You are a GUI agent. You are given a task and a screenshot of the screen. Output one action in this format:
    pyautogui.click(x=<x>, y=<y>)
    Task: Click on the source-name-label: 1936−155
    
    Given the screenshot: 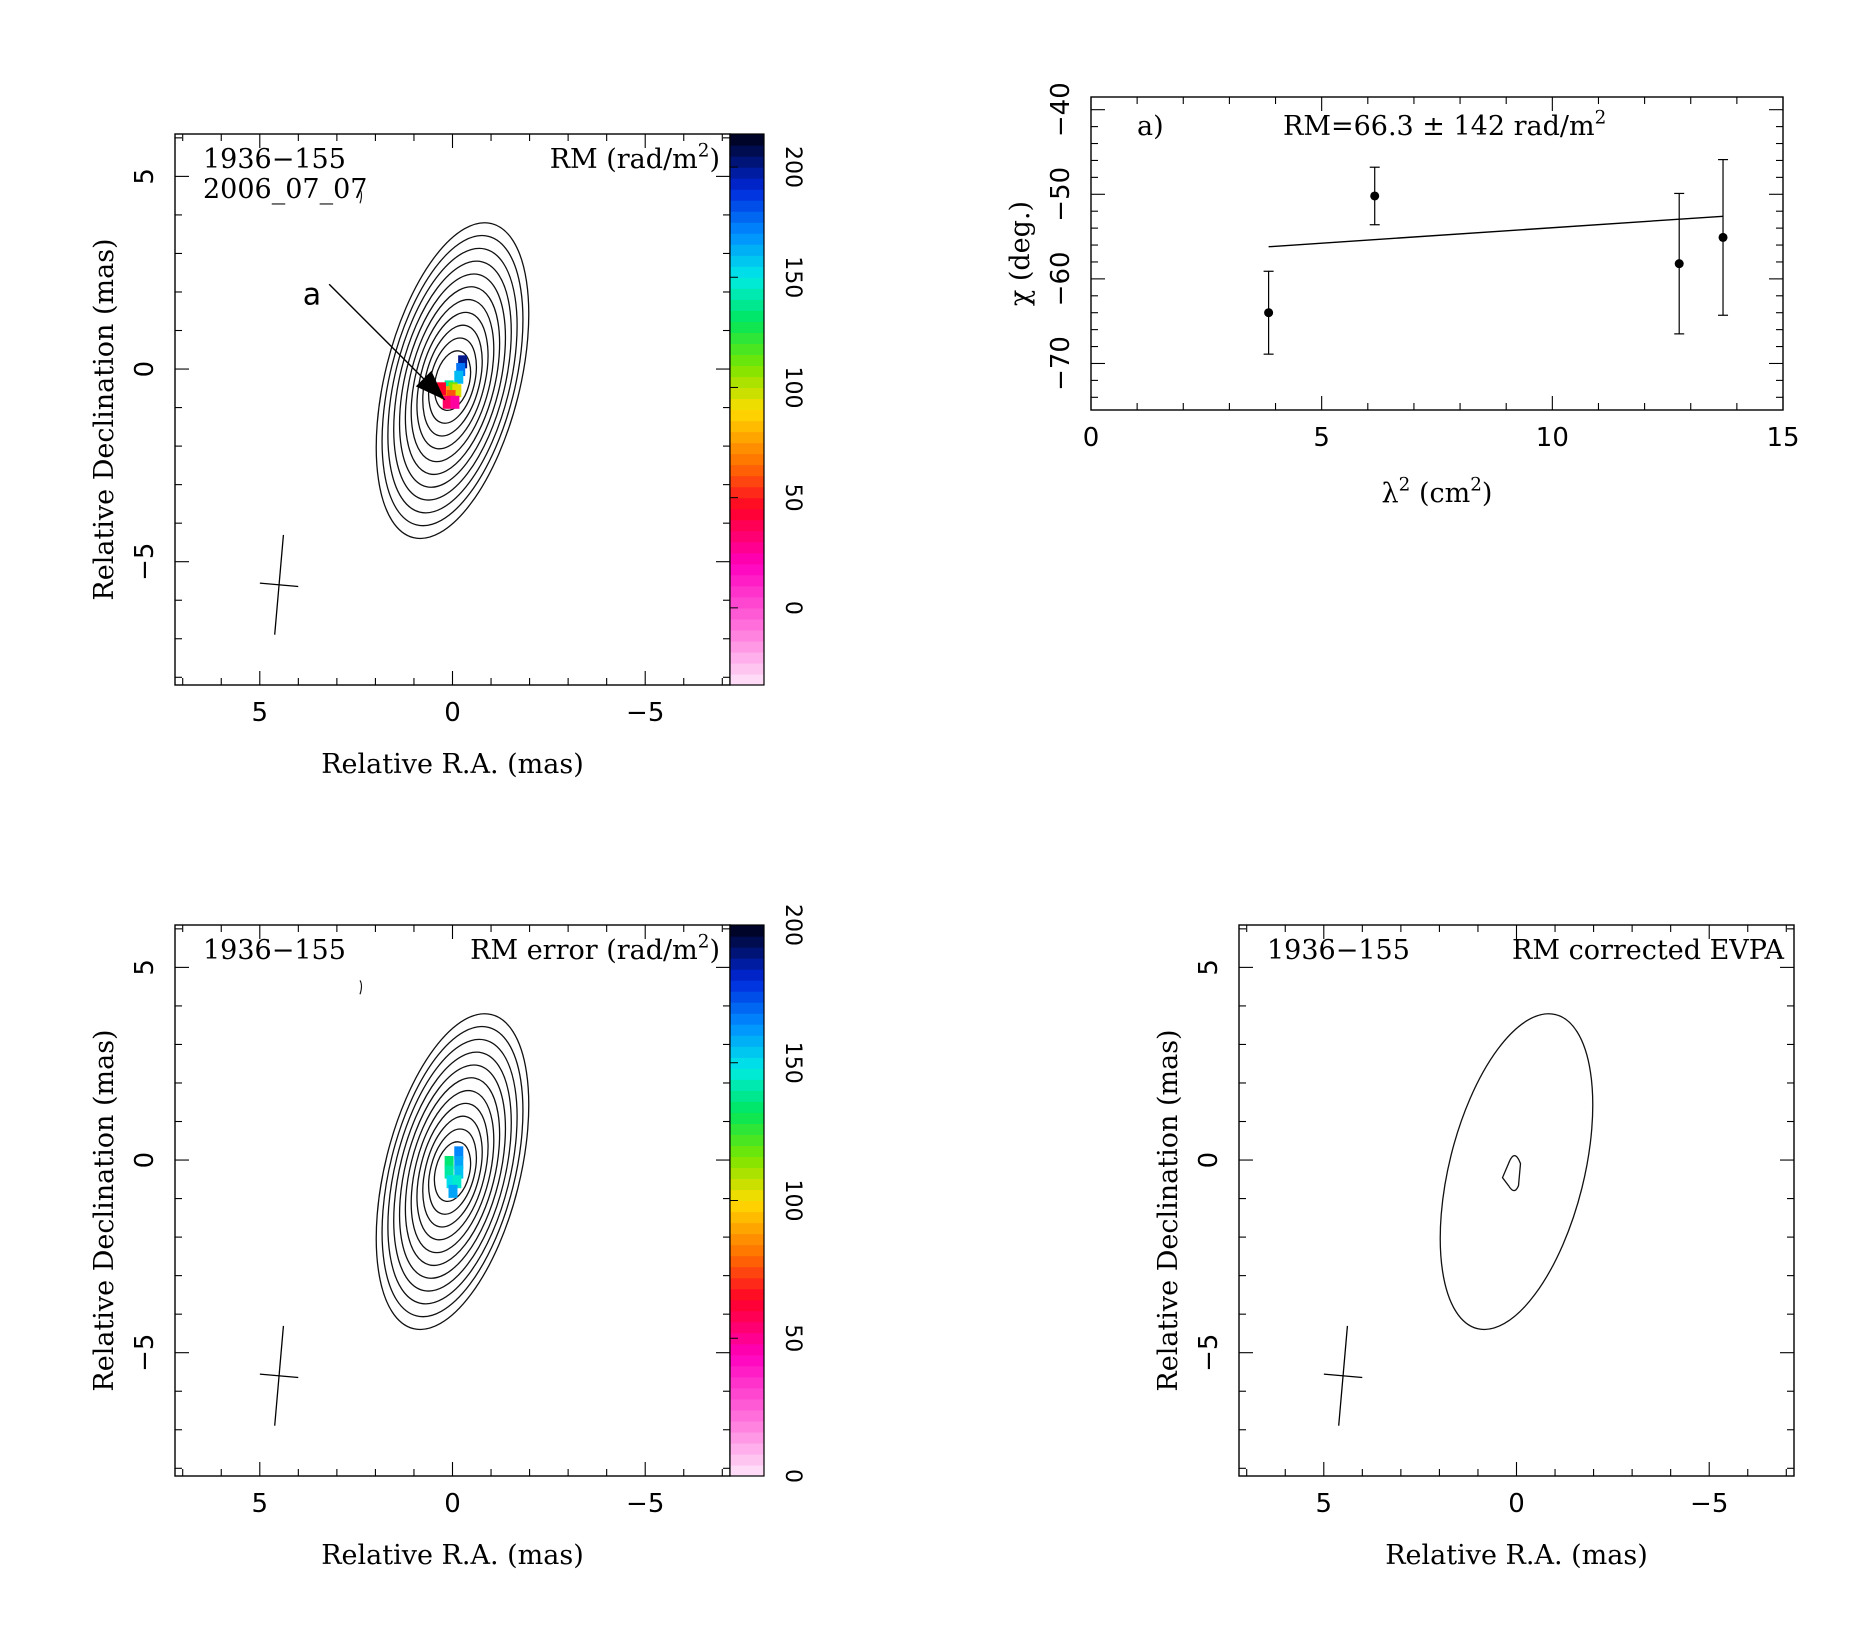 What is the action you would take?
    pyautogui.click(x=274, y=159)
    